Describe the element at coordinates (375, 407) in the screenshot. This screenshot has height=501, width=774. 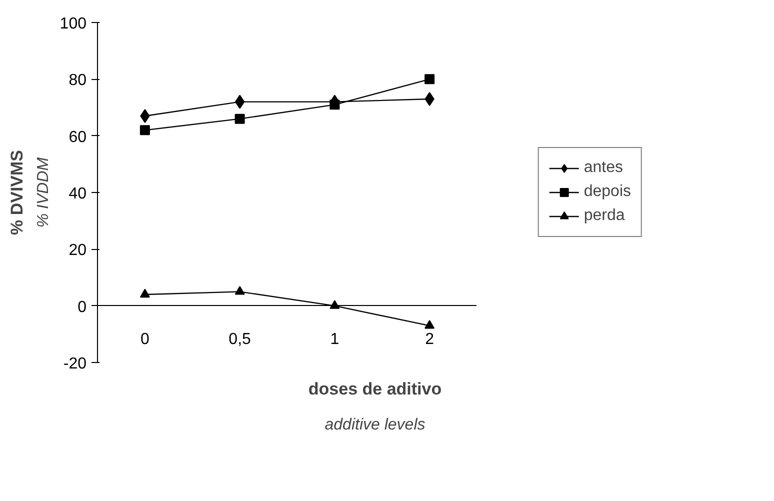
I see `x-axis-title: doses de aditivo additive levels` at that location.